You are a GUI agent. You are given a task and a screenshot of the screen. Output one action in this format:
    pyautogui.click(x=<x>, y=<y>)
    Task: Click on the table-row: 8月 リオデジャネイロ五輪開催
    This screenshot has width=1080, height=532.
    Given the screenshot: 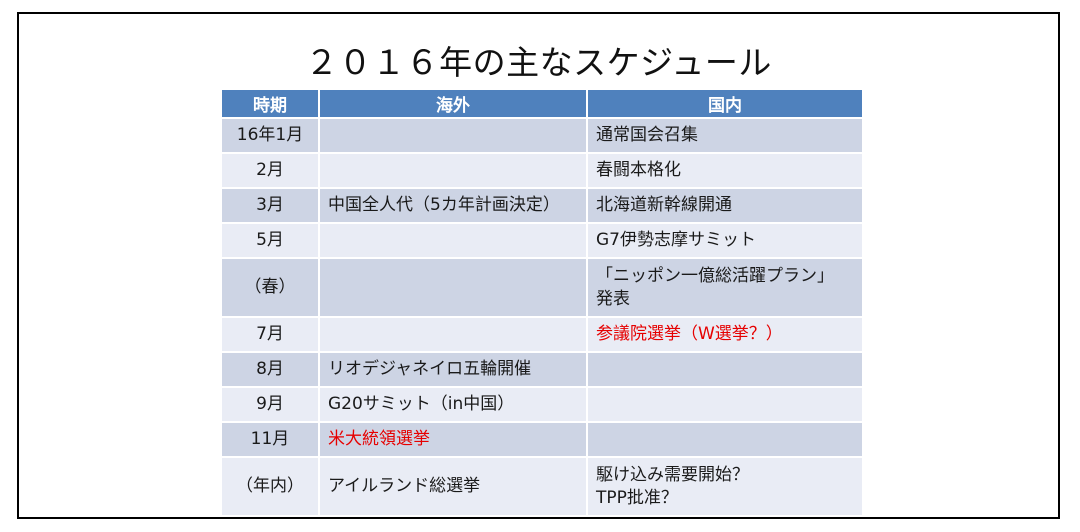 What is the action you would take?
    pyautogui.click(x=542, y=369)
    